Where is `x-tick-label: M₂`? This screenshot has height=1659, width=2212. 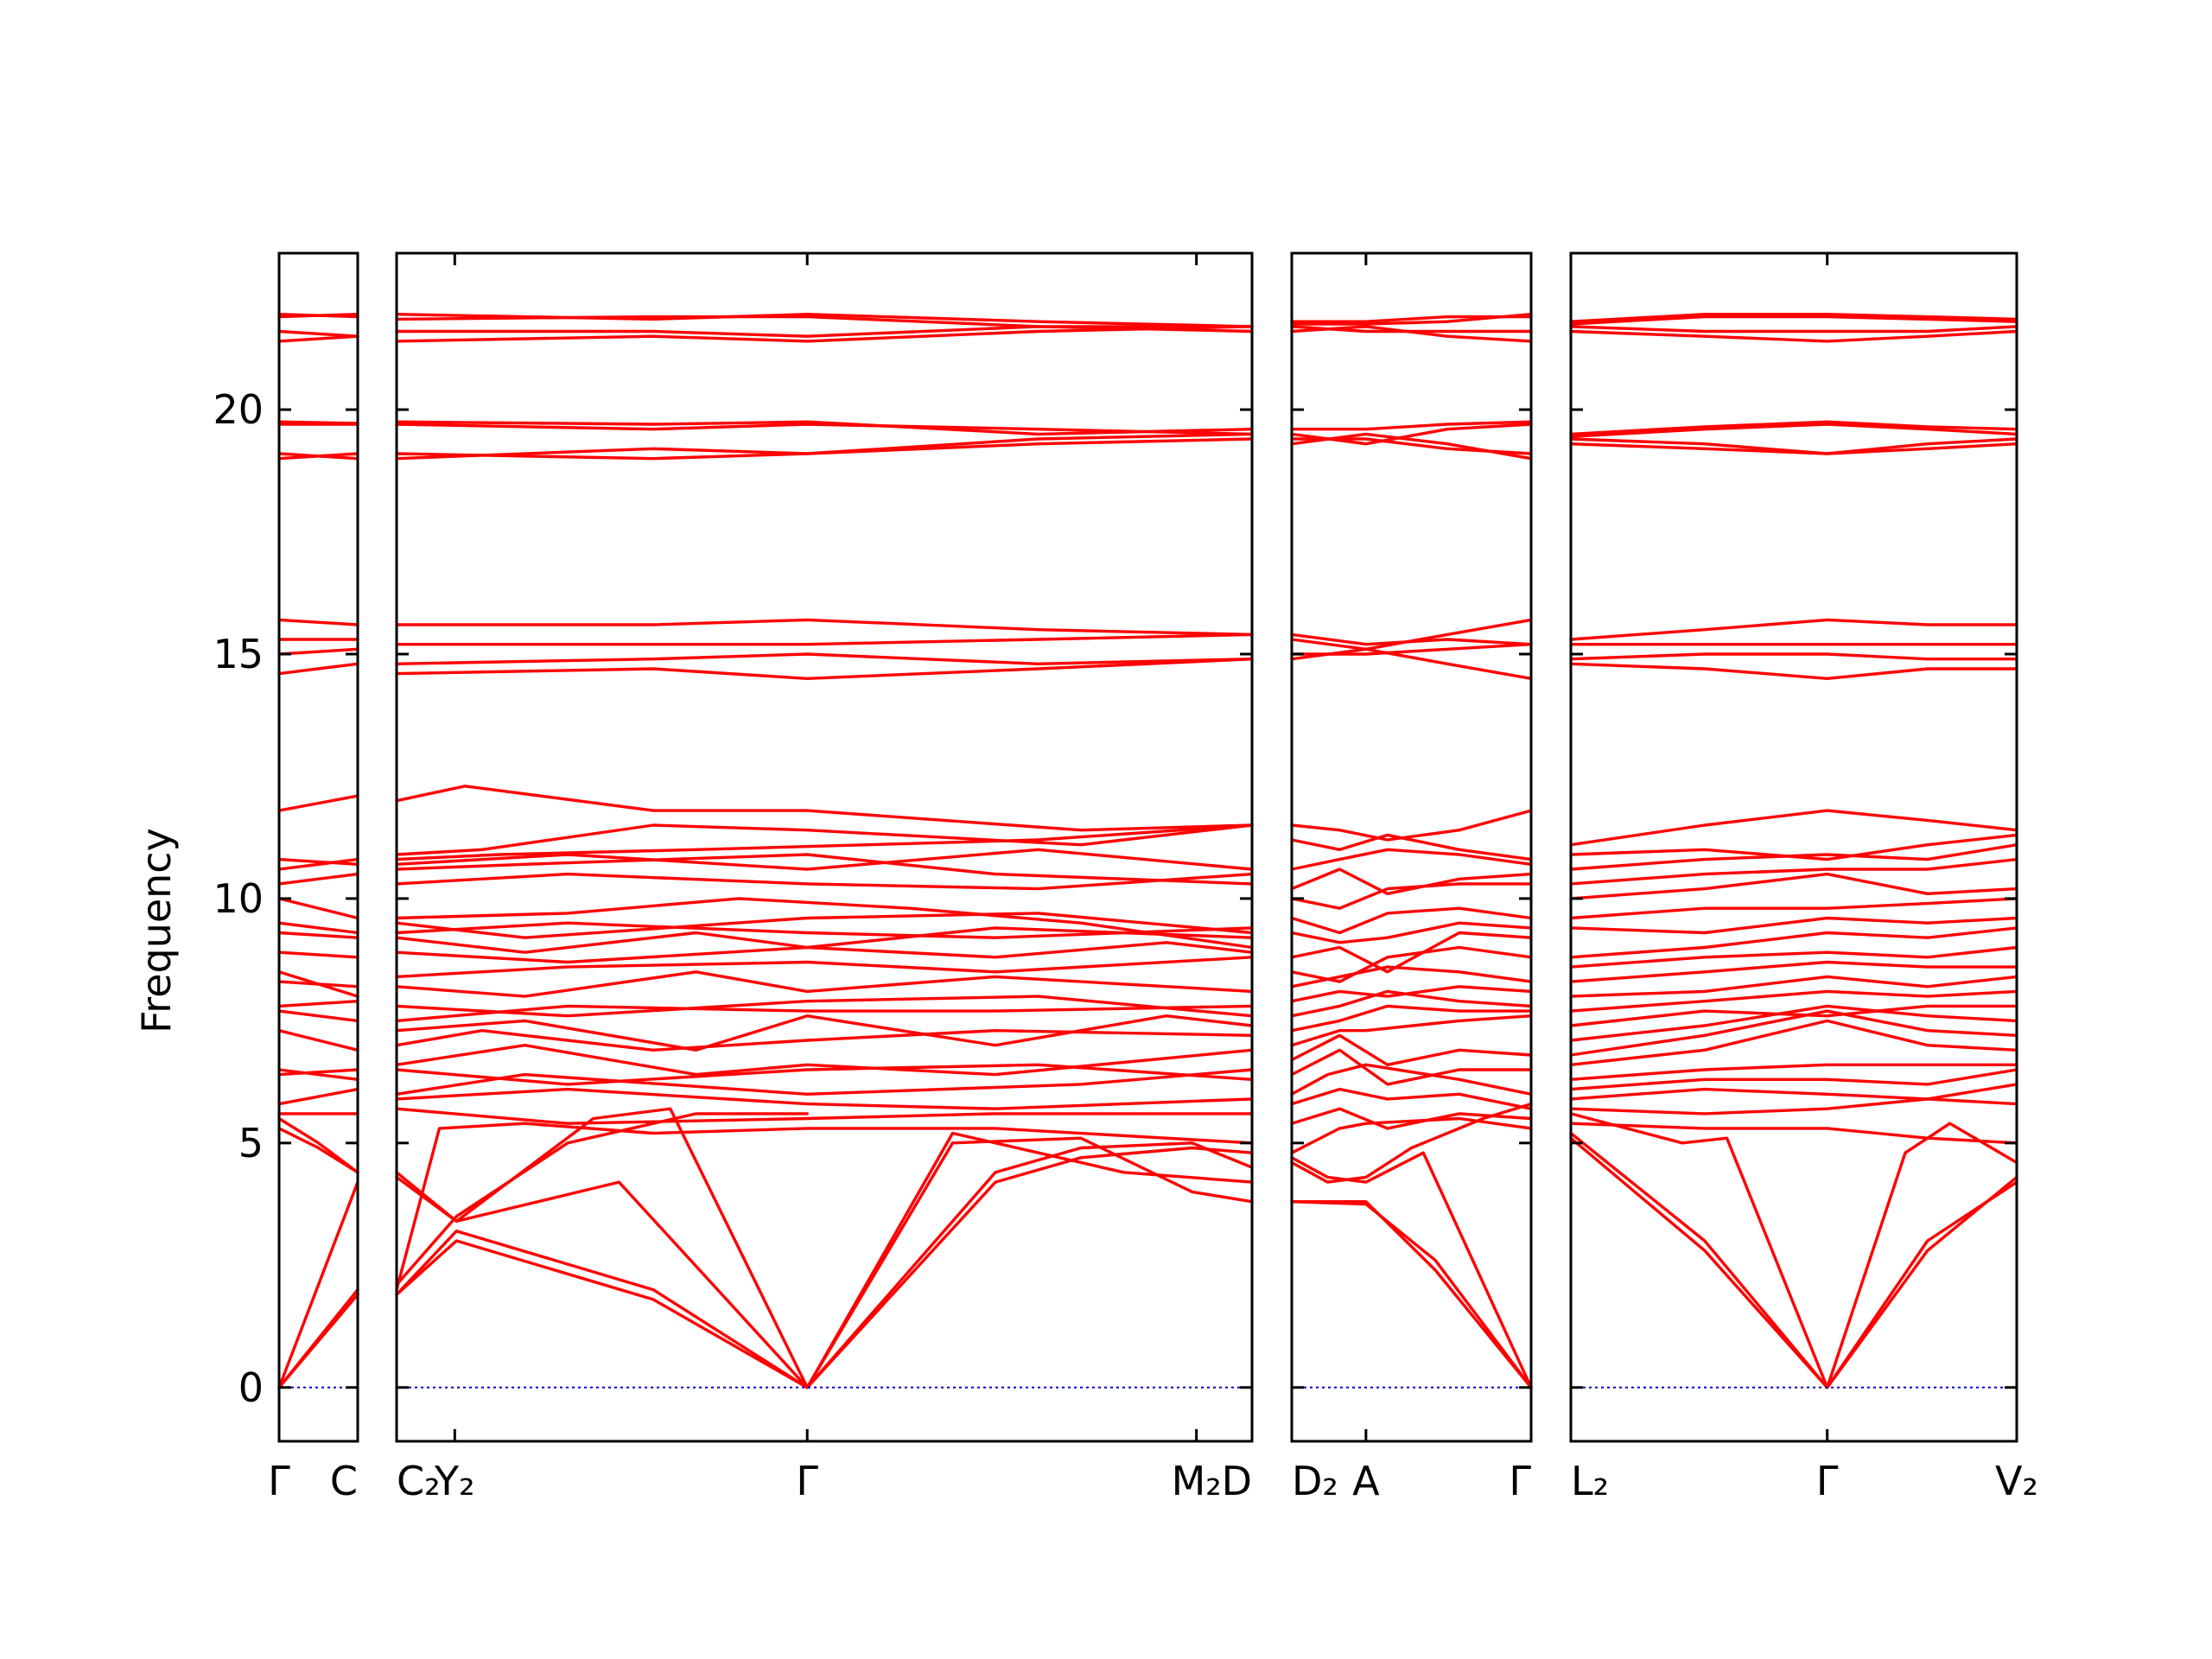
x-tick-label: M₂ is located at coordinates (1197, 1481).